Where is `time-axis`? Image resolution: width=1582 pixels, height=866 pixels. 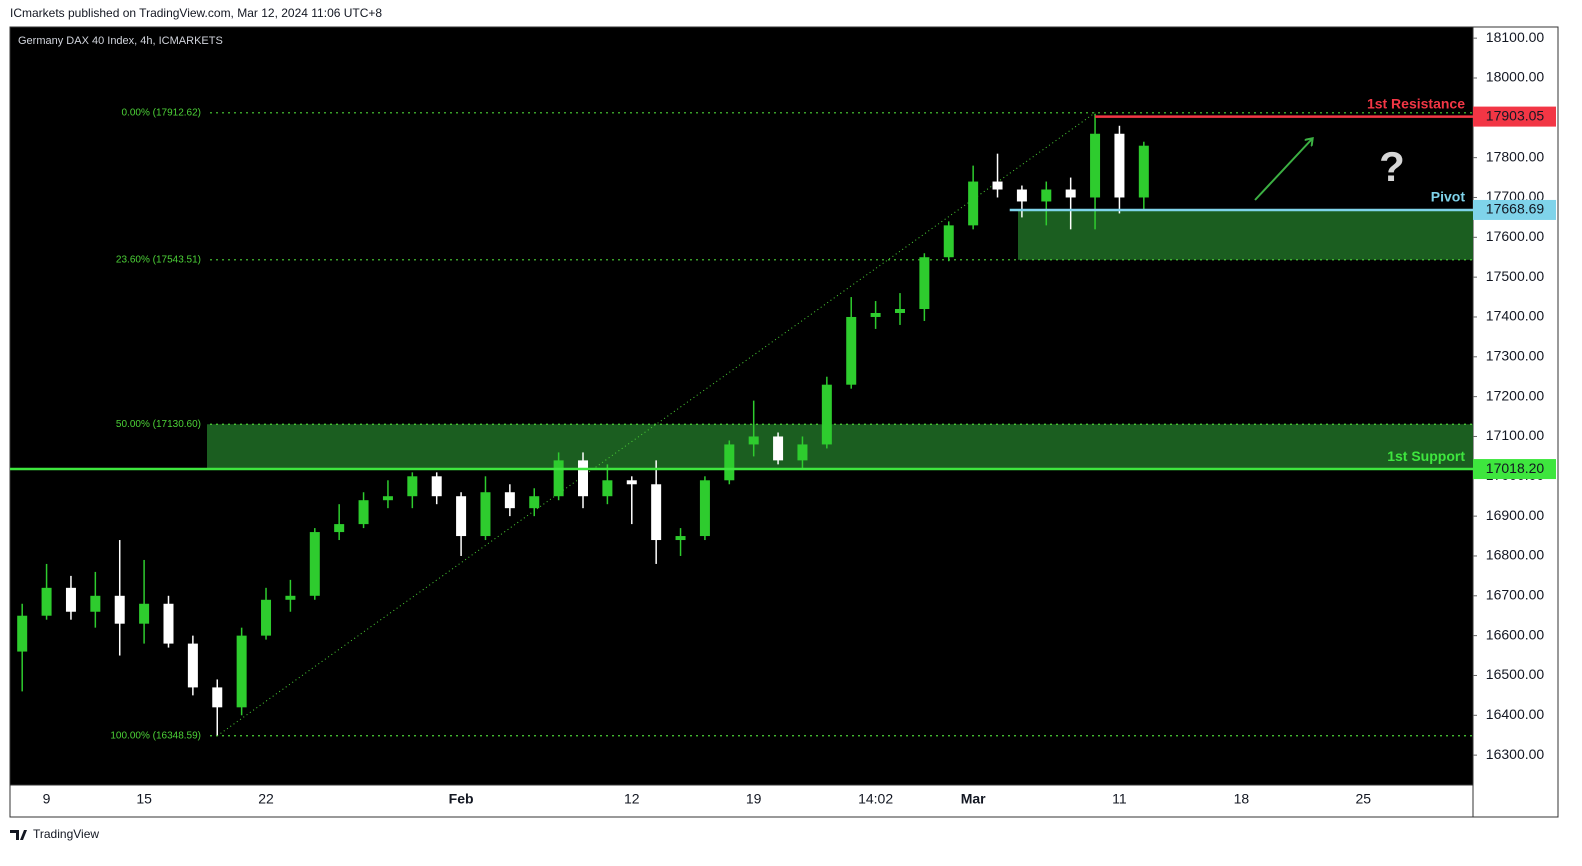
time-axis is located at coordinates (741, 801).